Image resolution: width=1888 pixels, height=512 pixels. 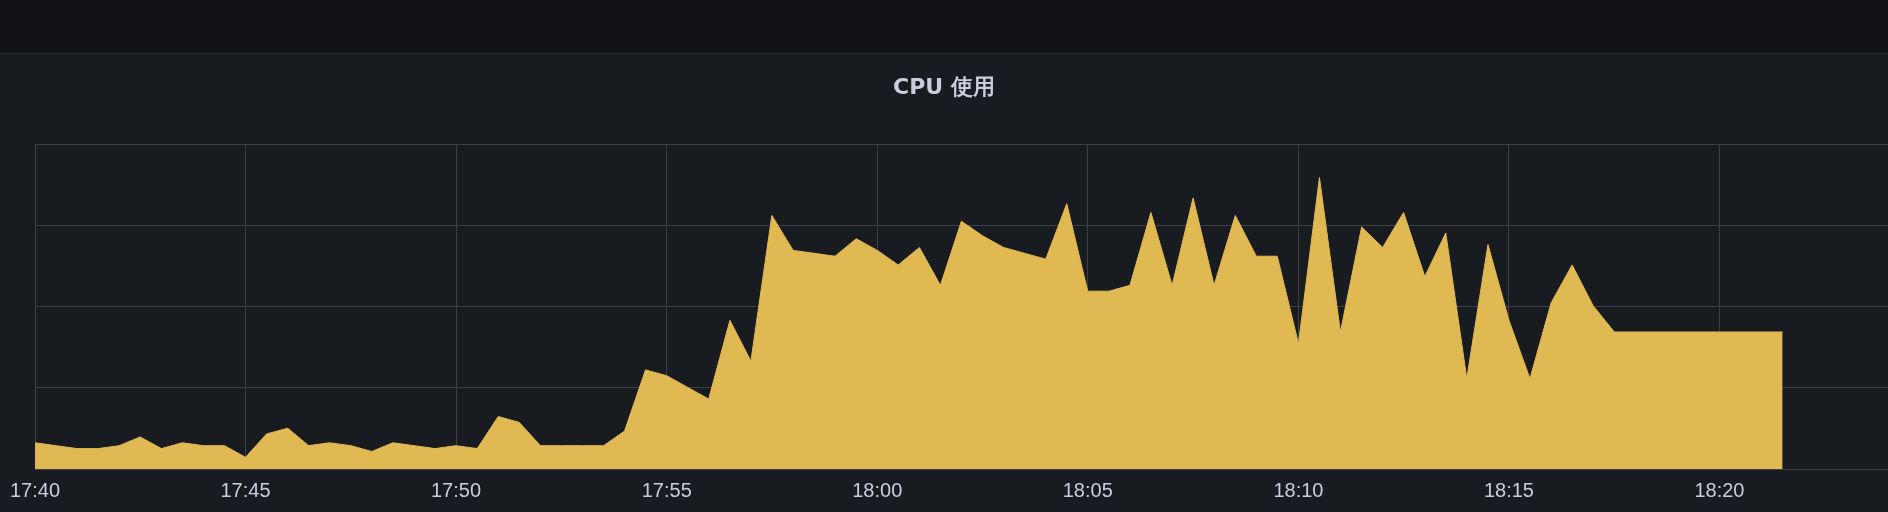 I want to click on x-tick-label: 17:55, so click(x=666, y=489).